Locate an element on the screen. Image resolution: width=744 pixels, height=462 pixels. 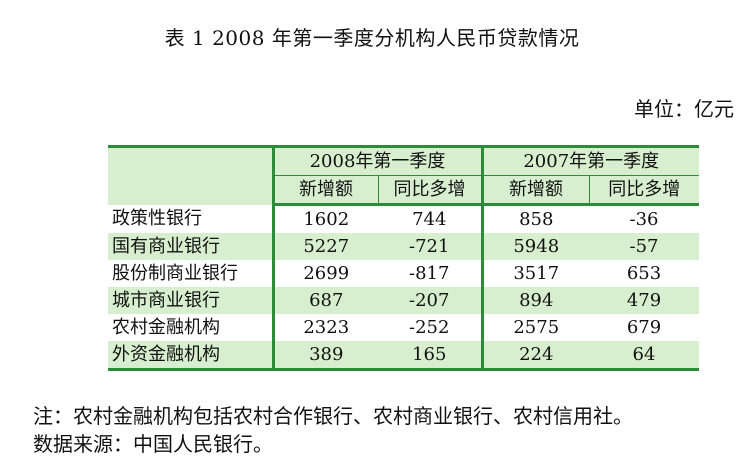
institution-name: 农村金融机构 is located at coordinates (191, 327).